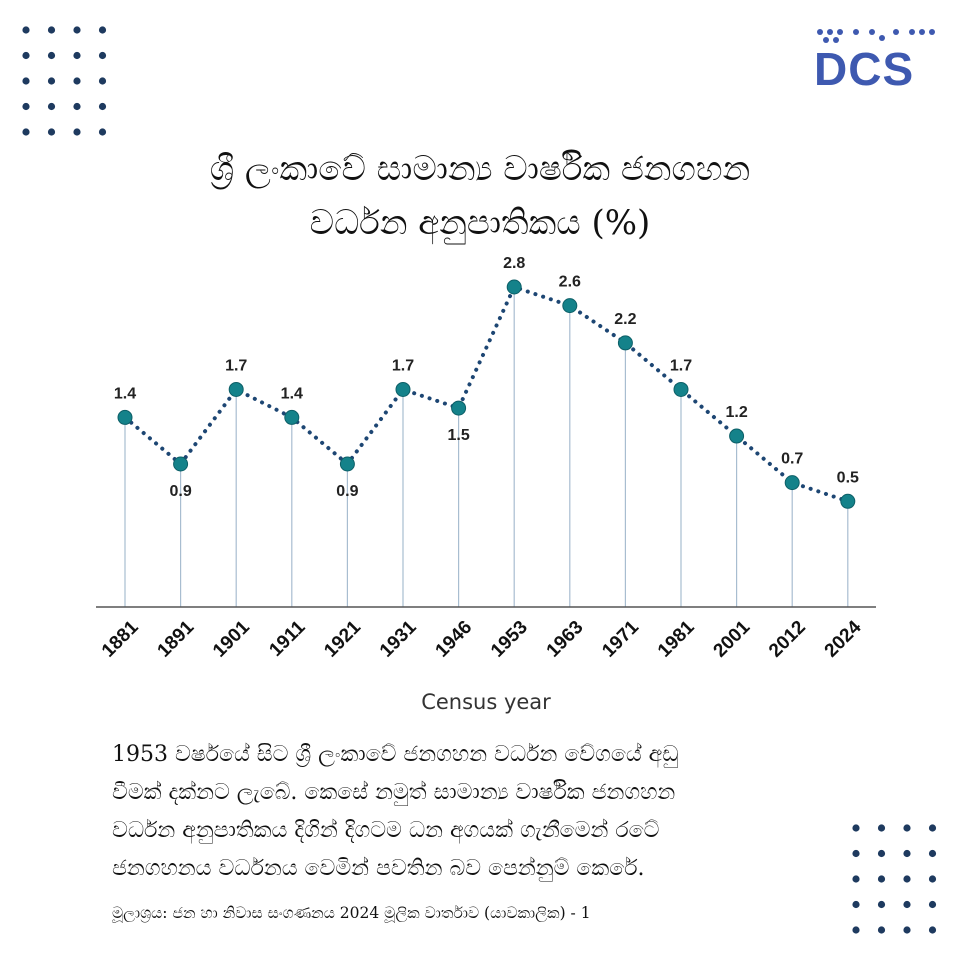  What do you see at coordinates (398, 639) in the screenshot?
I see `x-tick-label: 1931` at bounding box center [398, 639].